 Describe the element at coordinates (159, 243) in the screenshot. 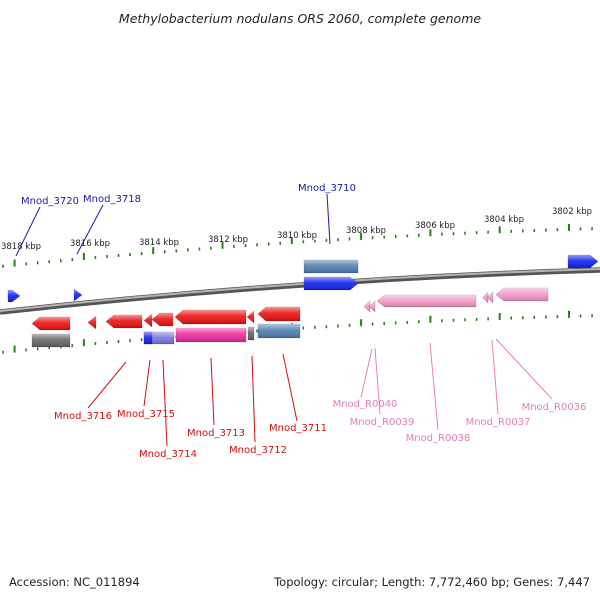

I see `scale-label: 3814 kbp` at that location.